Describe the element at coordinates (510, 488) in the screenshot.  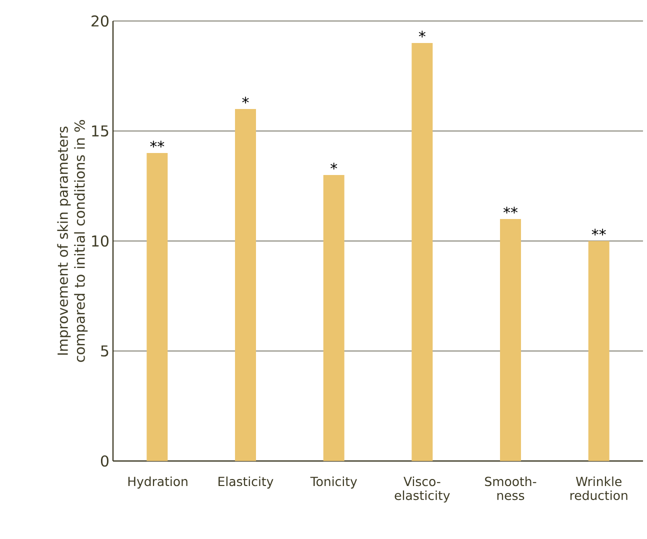
I see `x-tick-label: Smooth- ness` at that location.